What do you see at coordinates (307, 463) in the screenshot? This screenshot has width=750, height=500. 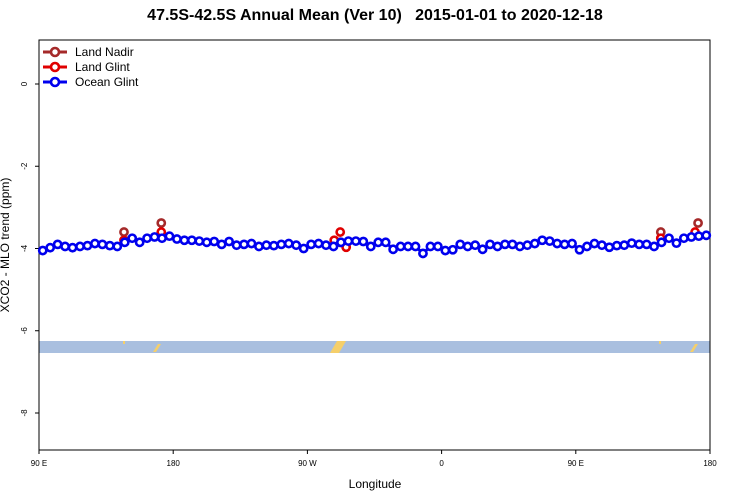 I see `x-tick-label: 90 W` at bounding box center [307, 463].